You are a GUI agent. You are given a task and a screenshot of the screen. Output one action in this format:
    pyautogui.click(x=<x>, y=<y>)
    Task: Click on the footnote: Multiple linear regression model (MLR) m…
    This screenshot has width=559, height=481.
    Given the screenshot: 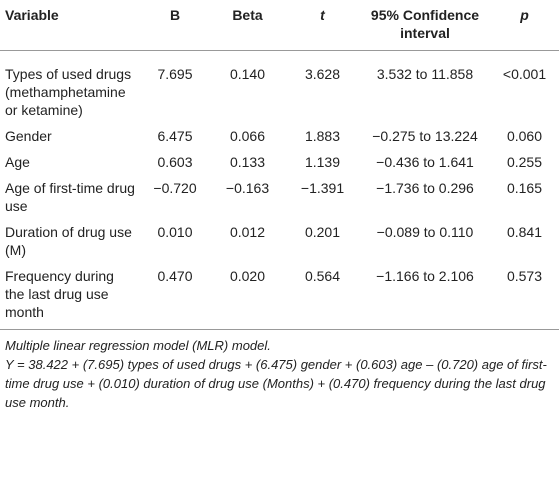 What is the action you would take?
    pyautogui.click(x=138, y=345)
    